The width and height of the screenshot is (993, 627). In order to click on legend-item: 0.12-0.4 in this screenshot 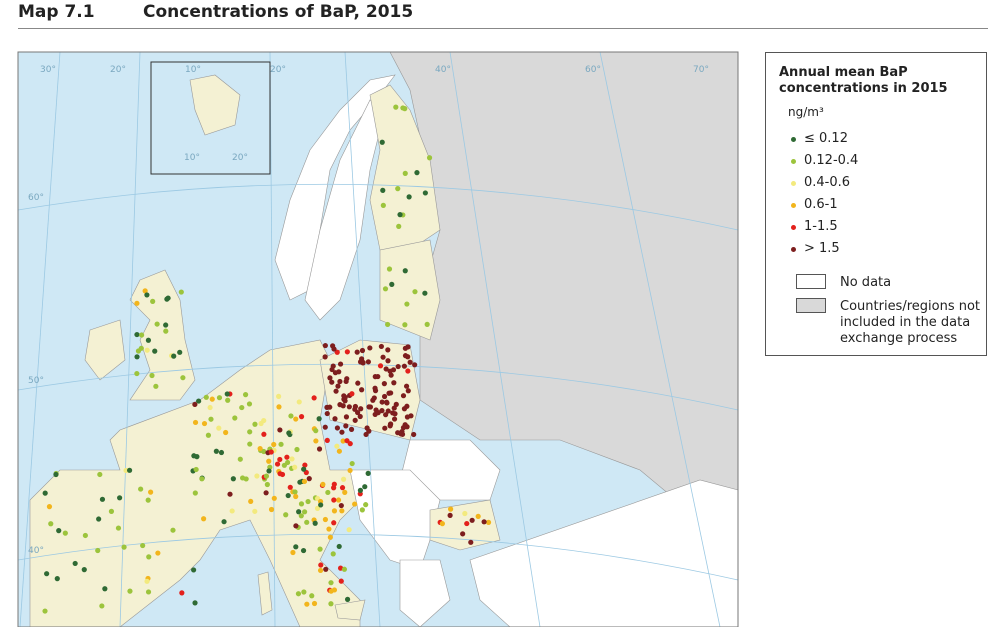, I will do `click(825, 160)`.